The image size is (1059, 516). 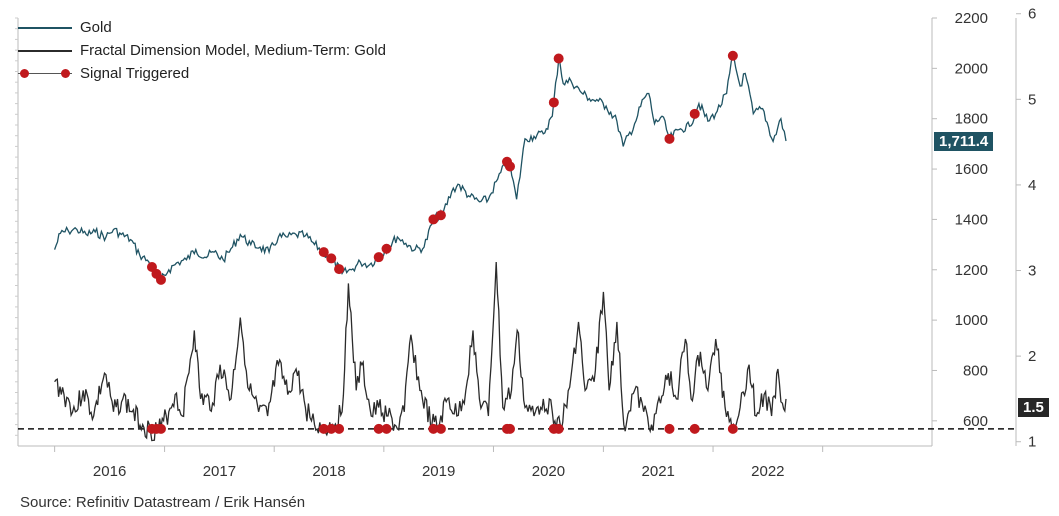 I want to click on x-tick-label: 2018, so click(x=328, y=471).